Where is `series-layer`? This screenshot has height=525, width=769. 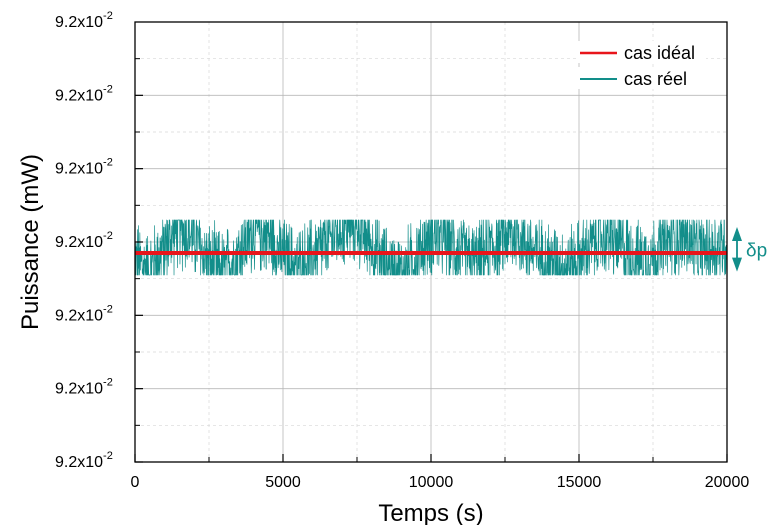
series-layer is located at coordinates (431, 247).